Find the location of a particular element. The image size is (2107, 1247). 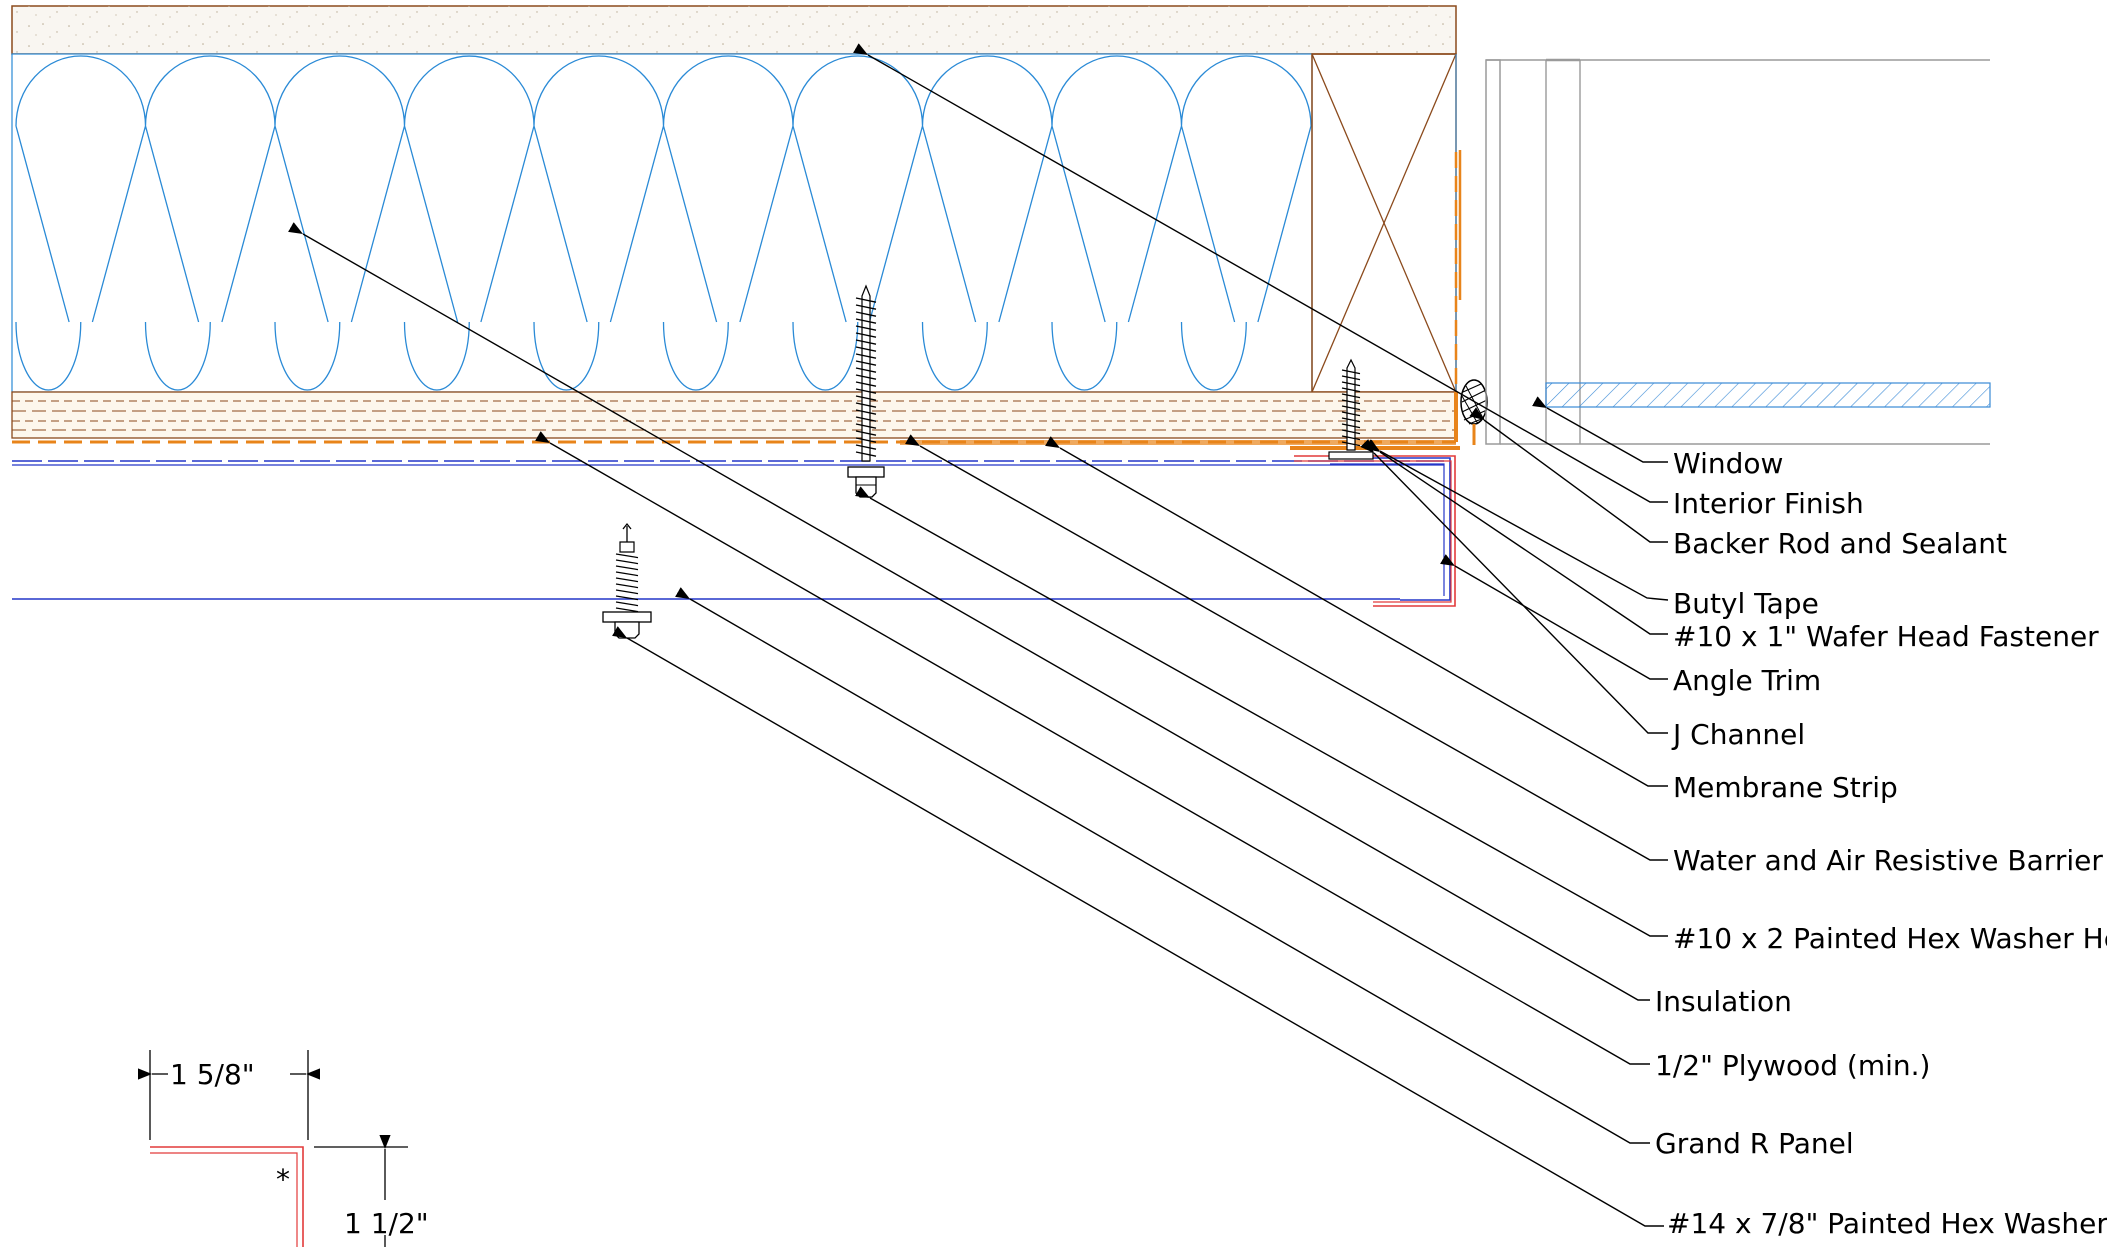

wood-stud is located at coordinates (1384, 223).